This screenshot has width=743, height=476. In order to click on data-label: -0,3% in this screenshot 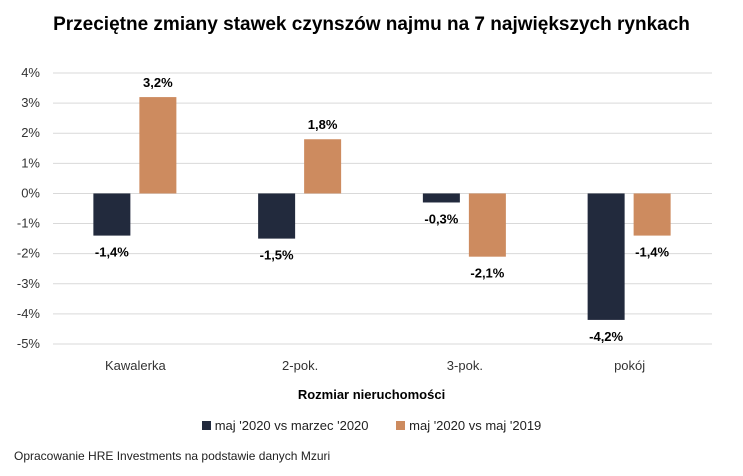, I will do `click(441, 218)`.